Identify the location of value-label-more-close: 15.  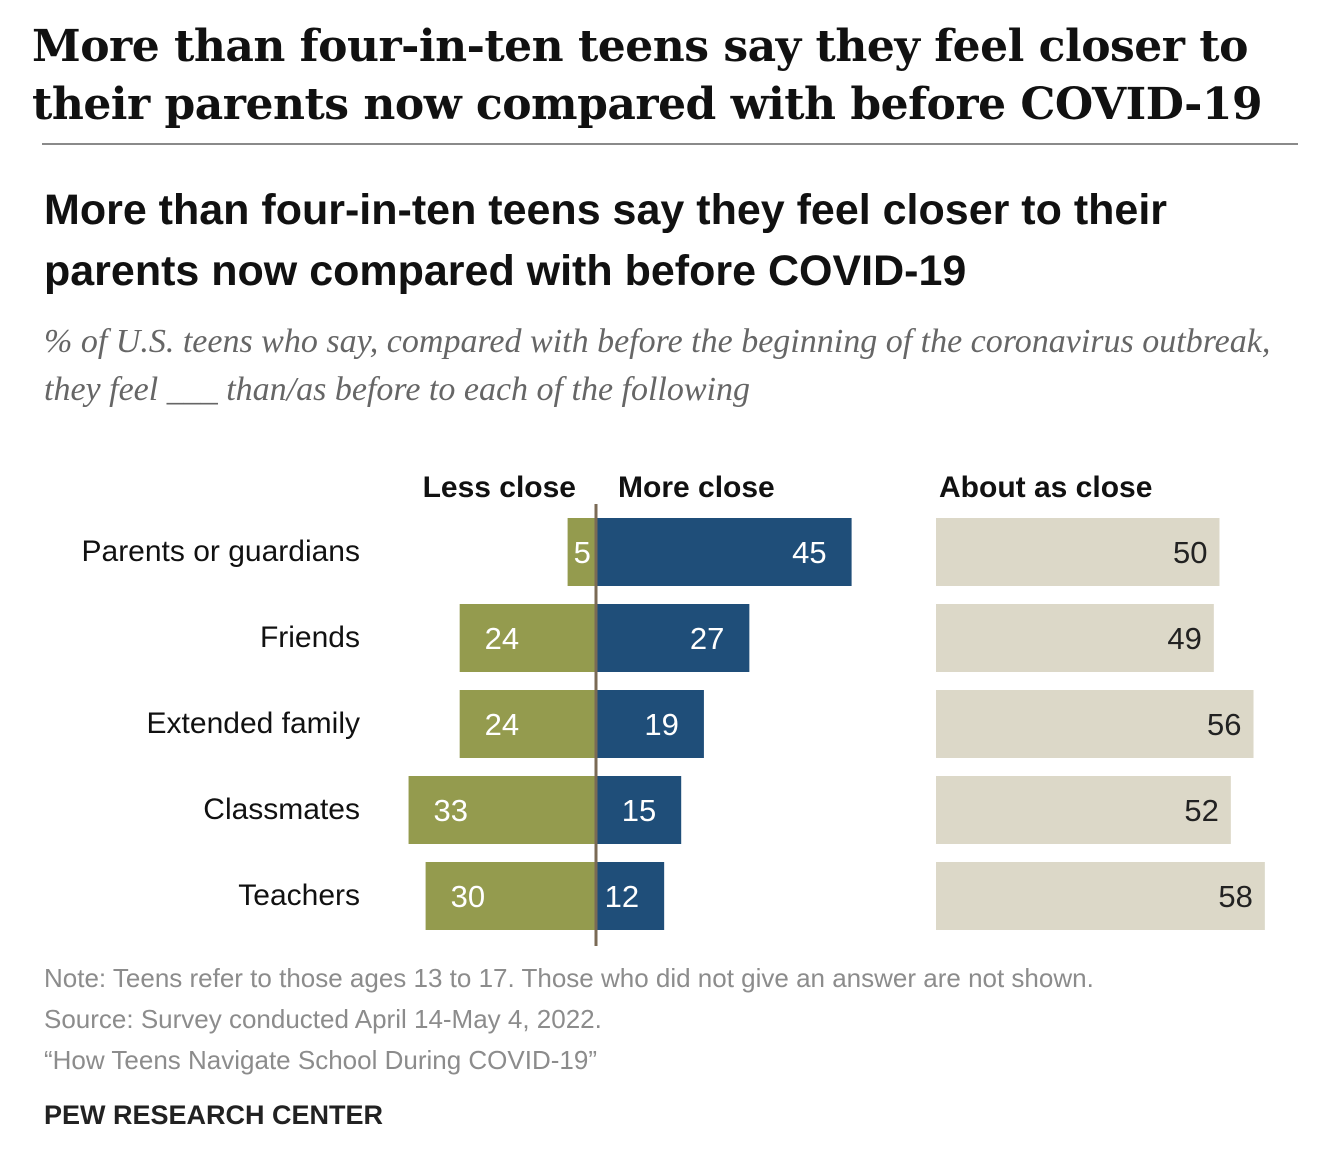
(639, 810).